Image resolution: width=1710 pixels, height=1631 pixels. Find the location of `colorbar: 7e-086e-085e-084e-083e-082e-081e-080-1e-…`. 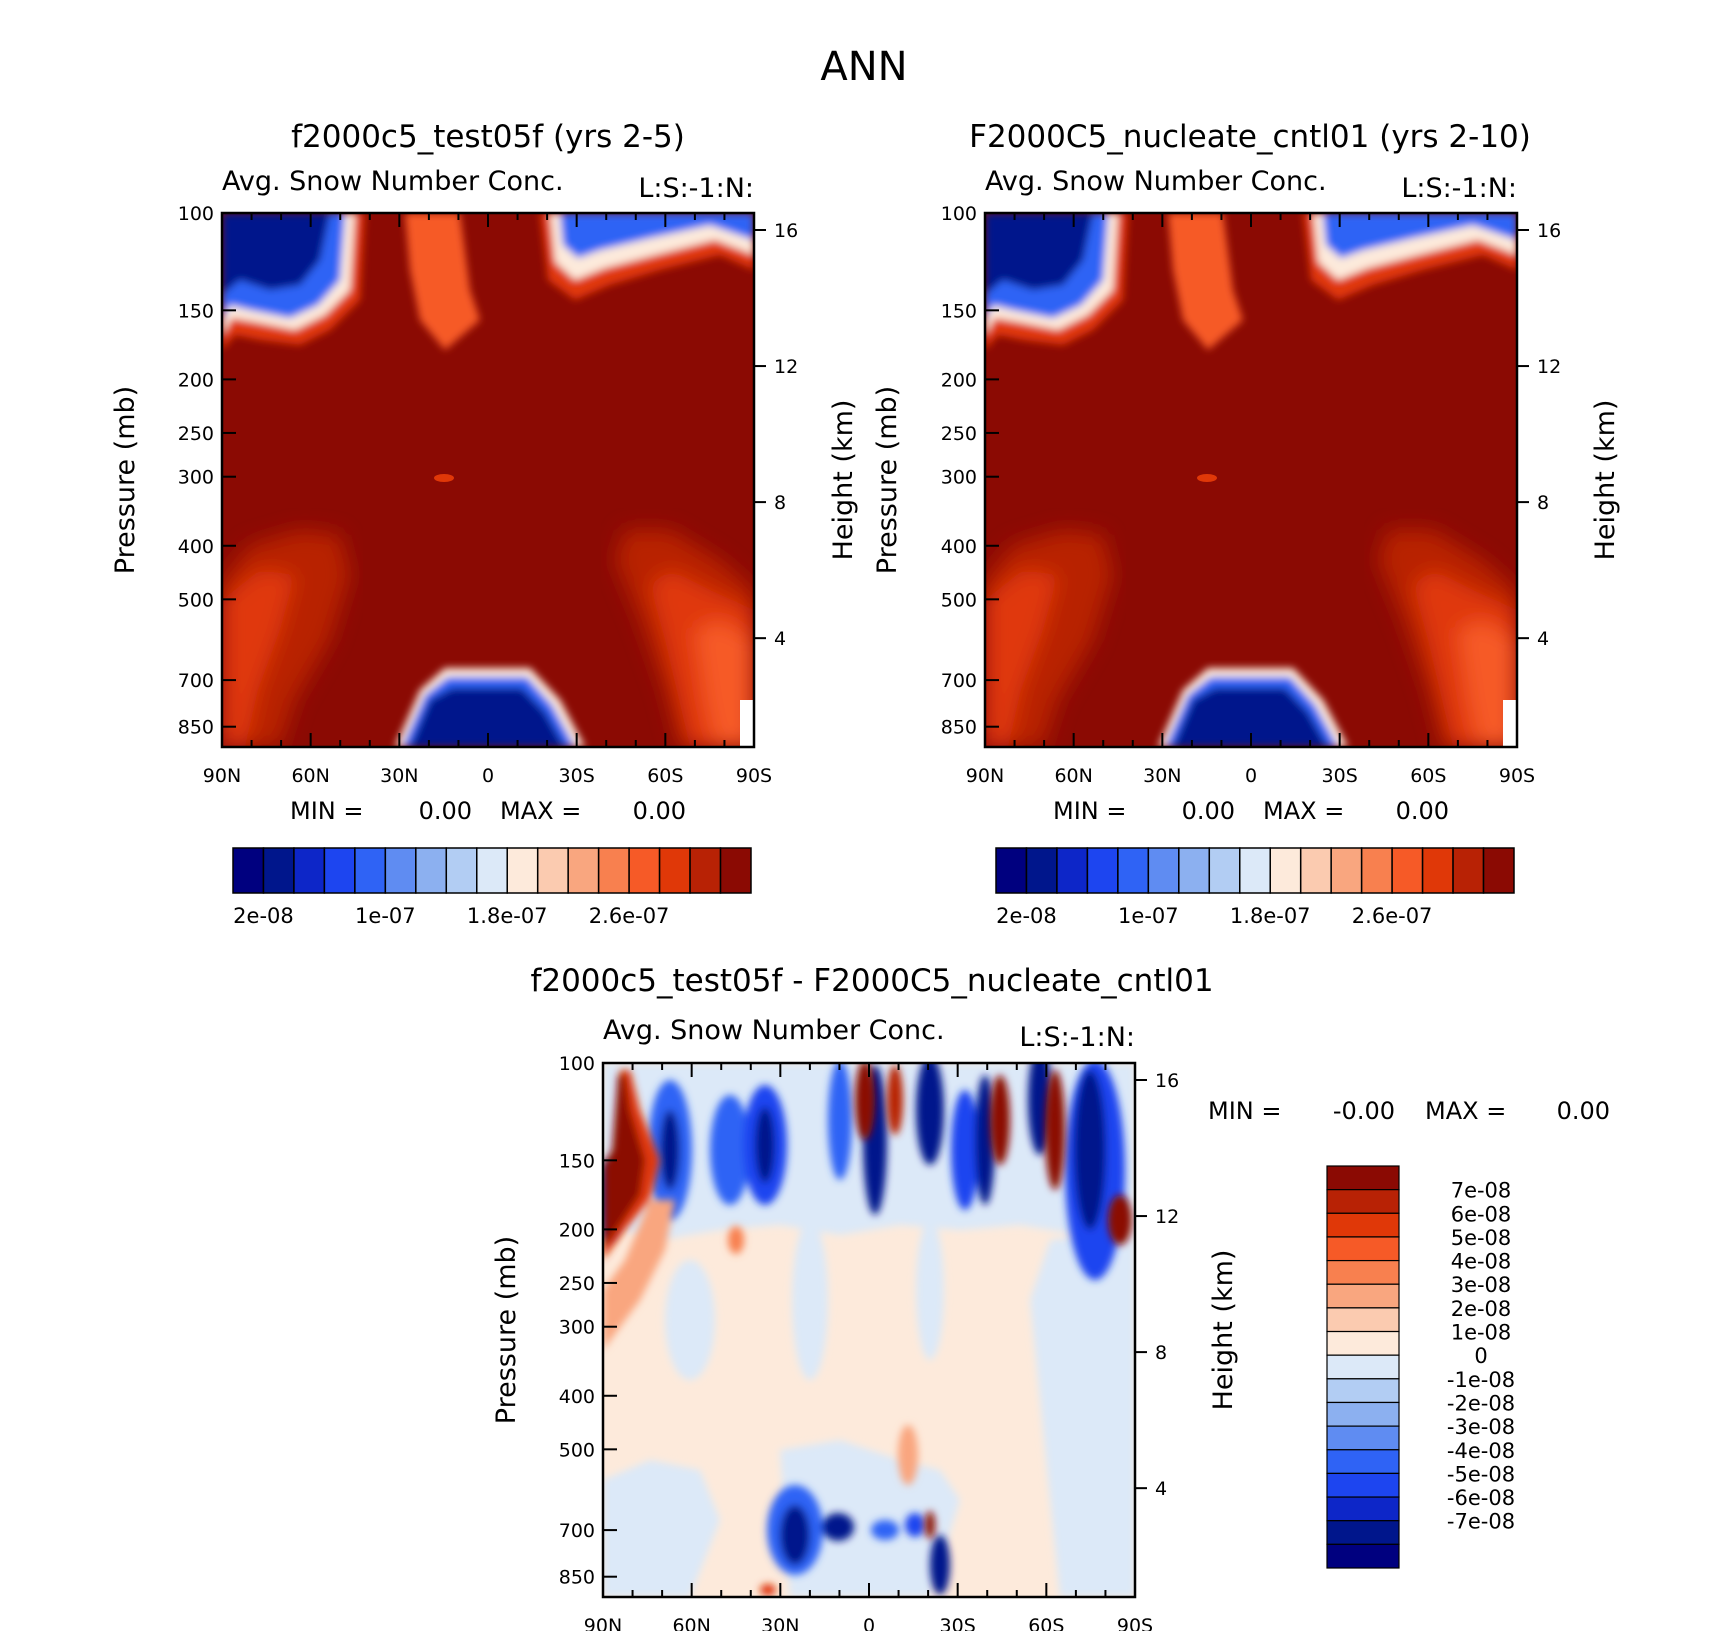

colorbar: 7e-086e-085e-084e-083e-082e-081e-080-1e-… is located at coordinates (1420, 1367).